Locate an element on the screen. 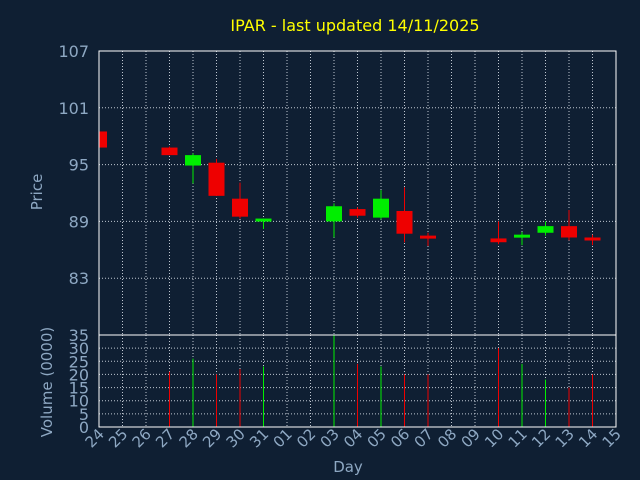  x-axis-label: Day is located at coordinates (348, 467).